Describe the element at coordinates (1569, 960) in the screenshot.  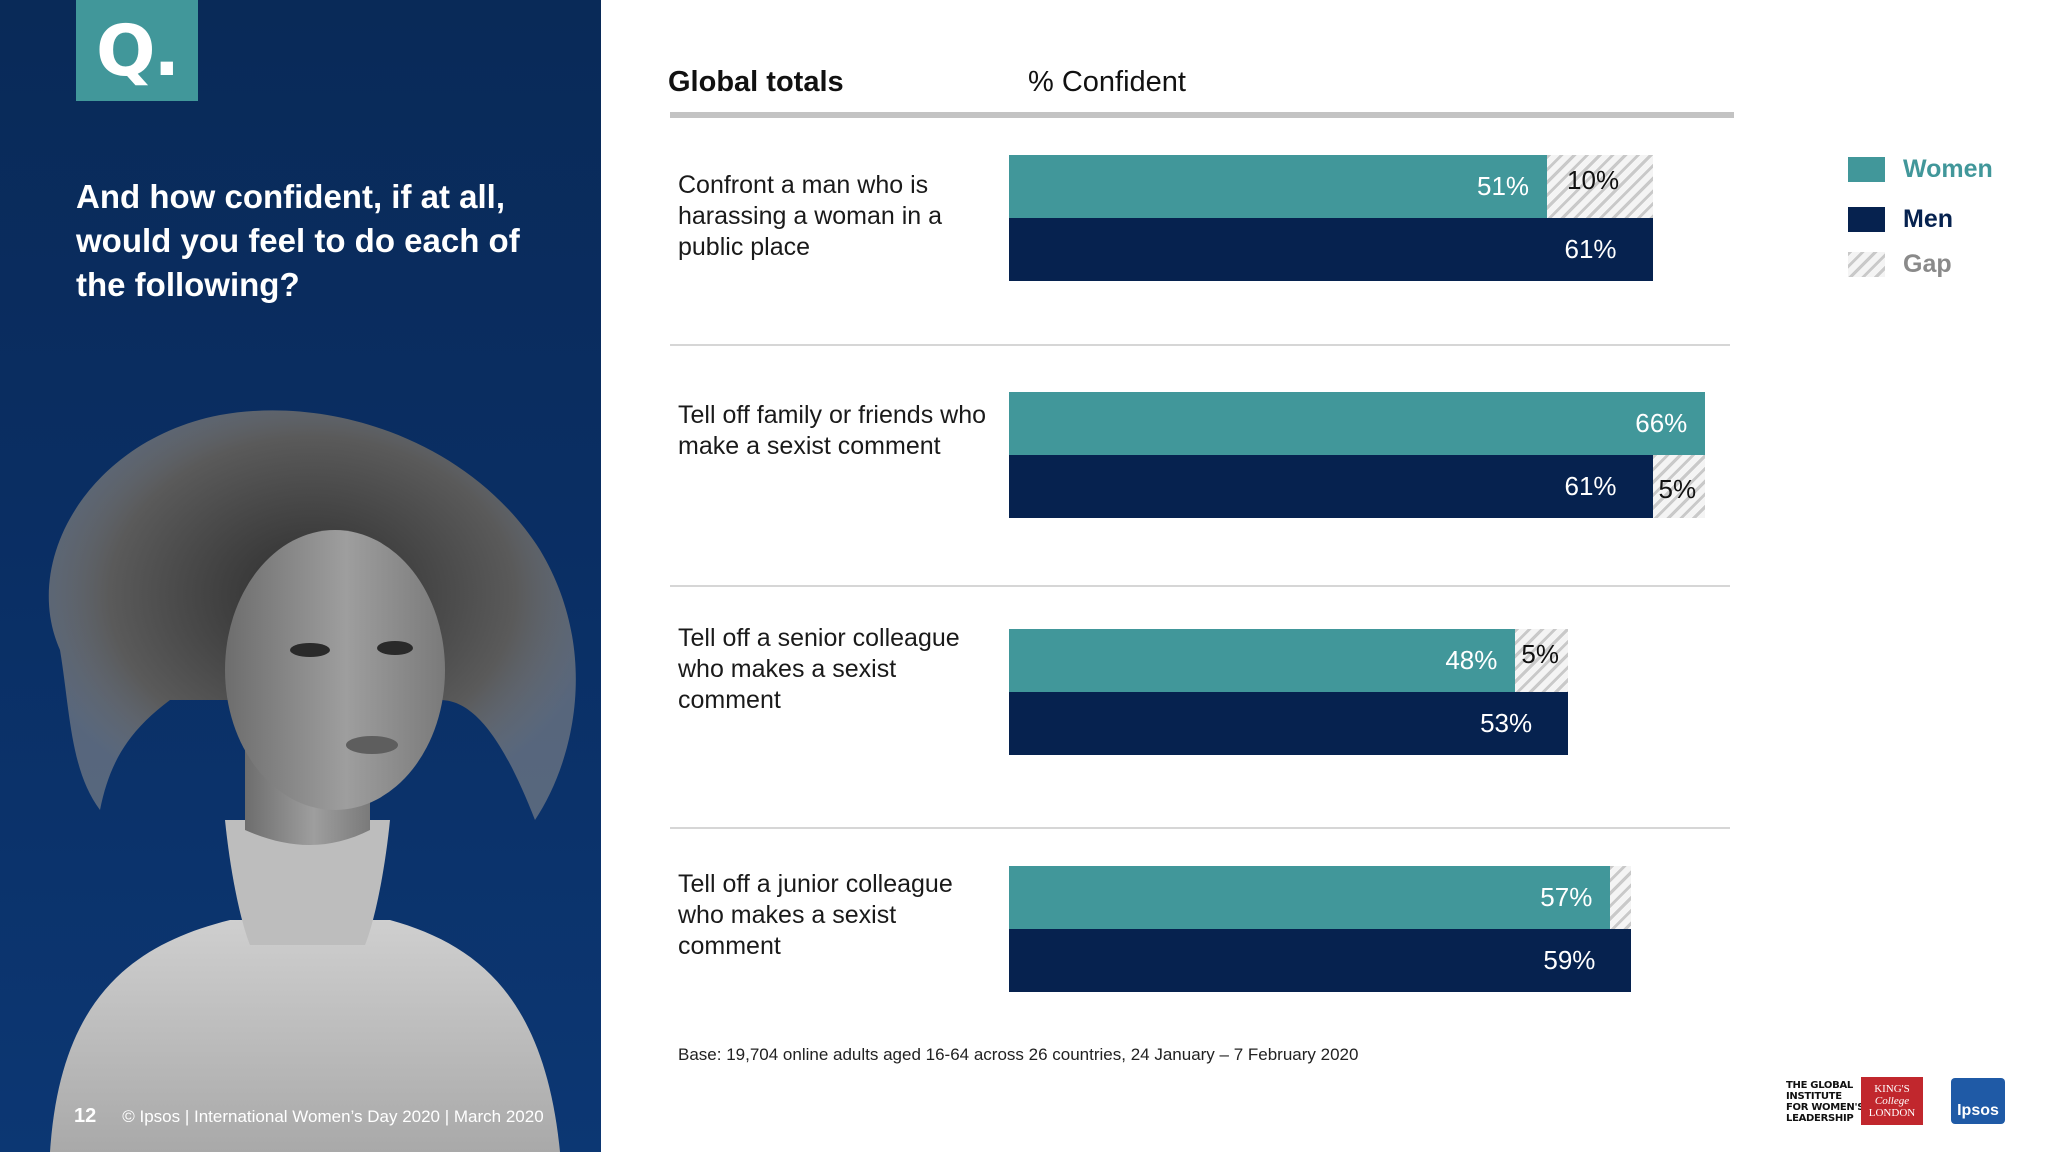
I see `bar-label-men: 59%` at that location.